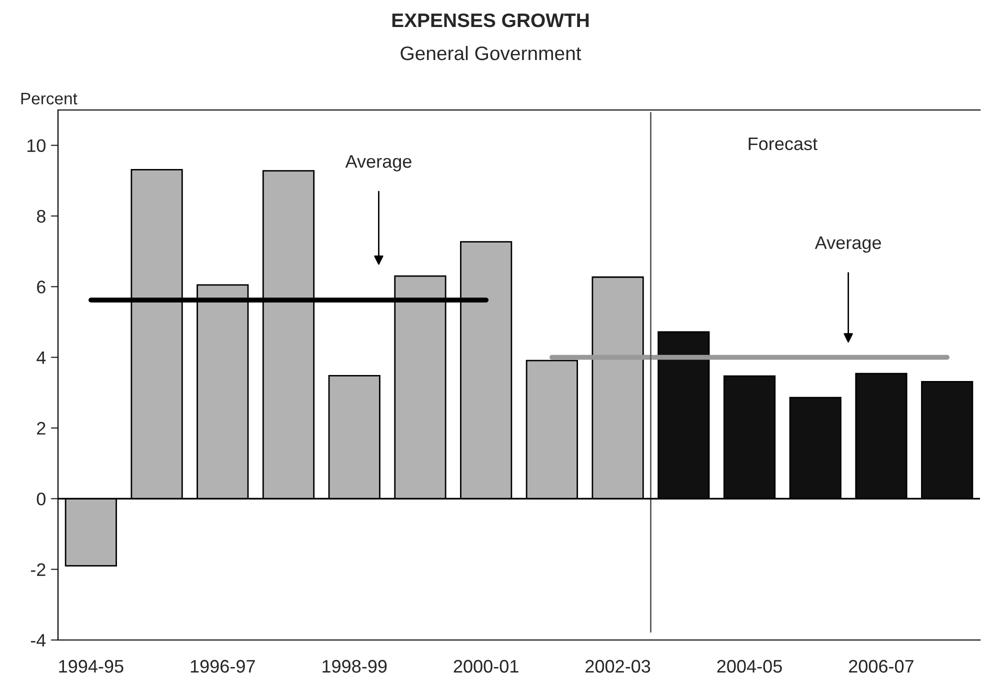  Describe the element at coordinates (41, 499) in the screenshot. I see `y-tick-label: 0` at that location.